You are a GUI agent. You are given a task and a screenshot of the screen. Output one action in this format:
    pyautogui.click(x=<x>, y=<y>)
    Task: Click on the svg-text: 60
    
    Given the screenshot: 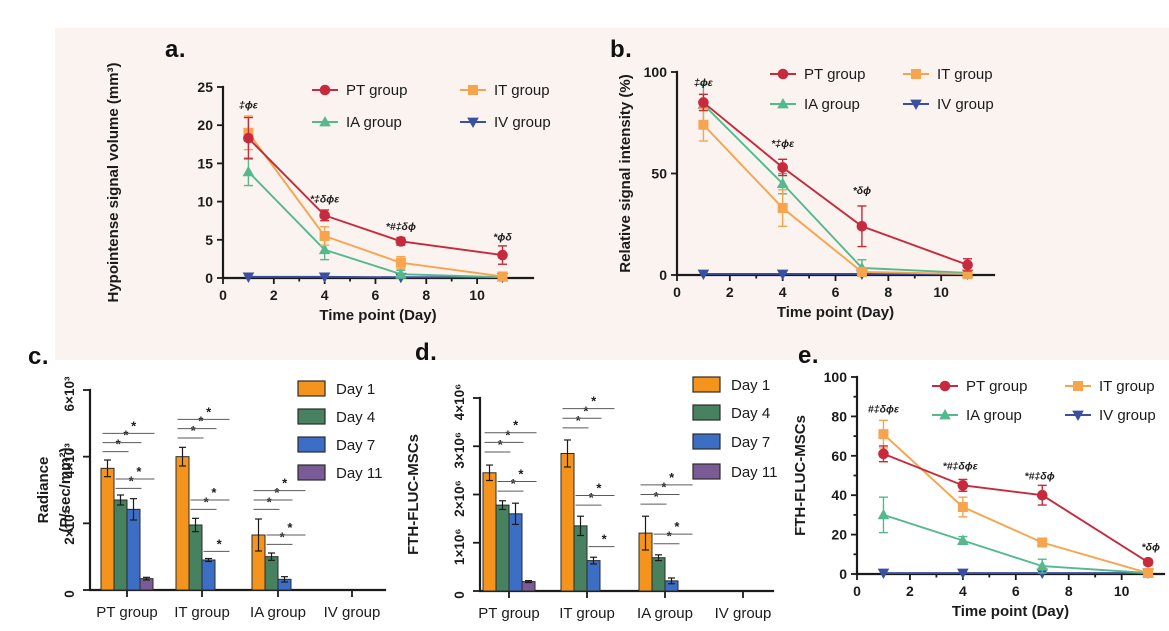 What is the action you would take?
    pyautogui.click(x=839, y=456)
    